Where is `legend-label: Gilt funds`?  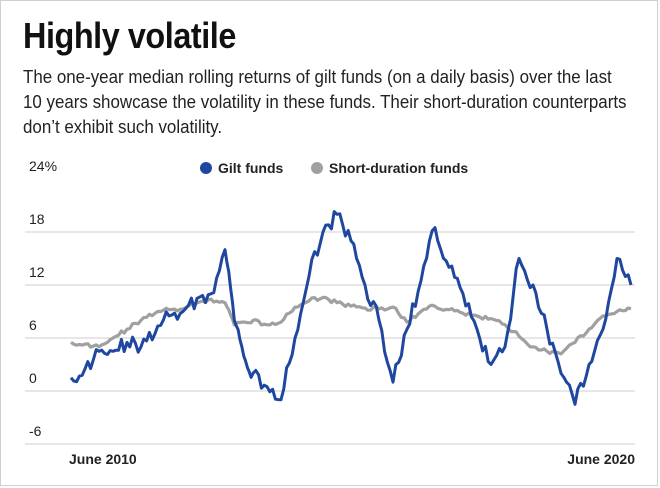
legend-label: Gilt funds is located at coordinates (251, 168).